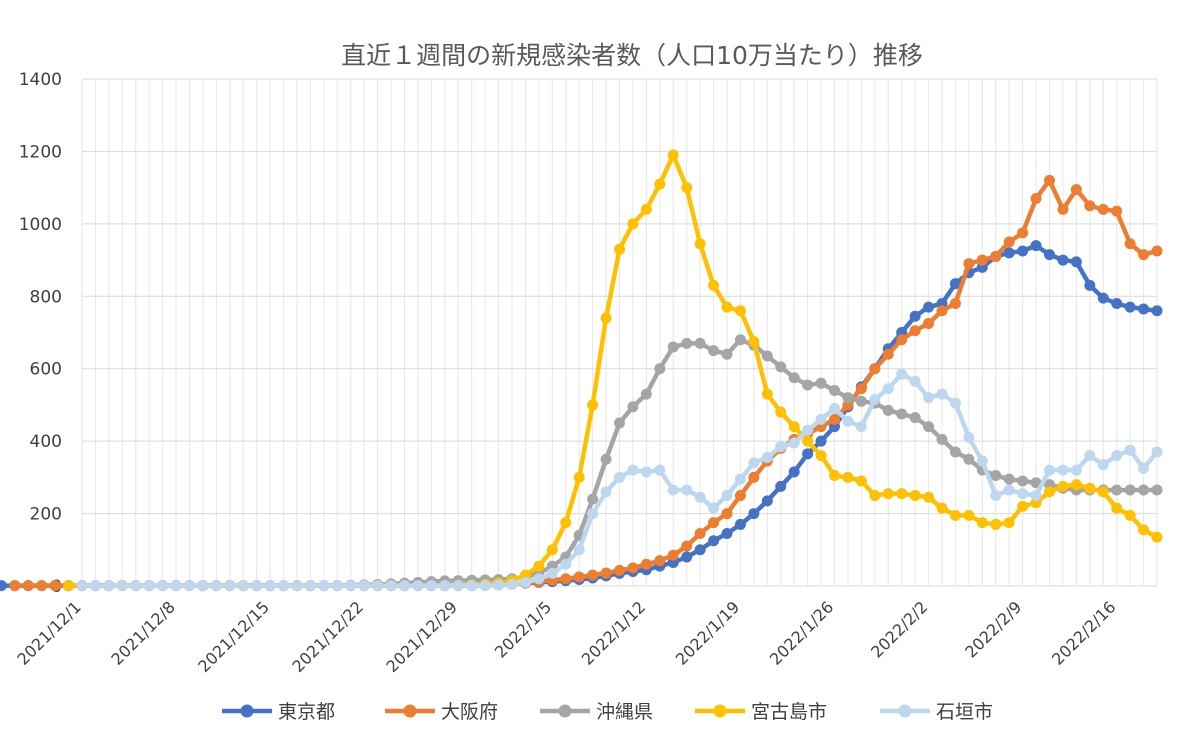 The image size is (1193, 735). Describe the element at coordinates (761, 712) in the screenshot. I see `legend-item: 宮古島市` at that location.